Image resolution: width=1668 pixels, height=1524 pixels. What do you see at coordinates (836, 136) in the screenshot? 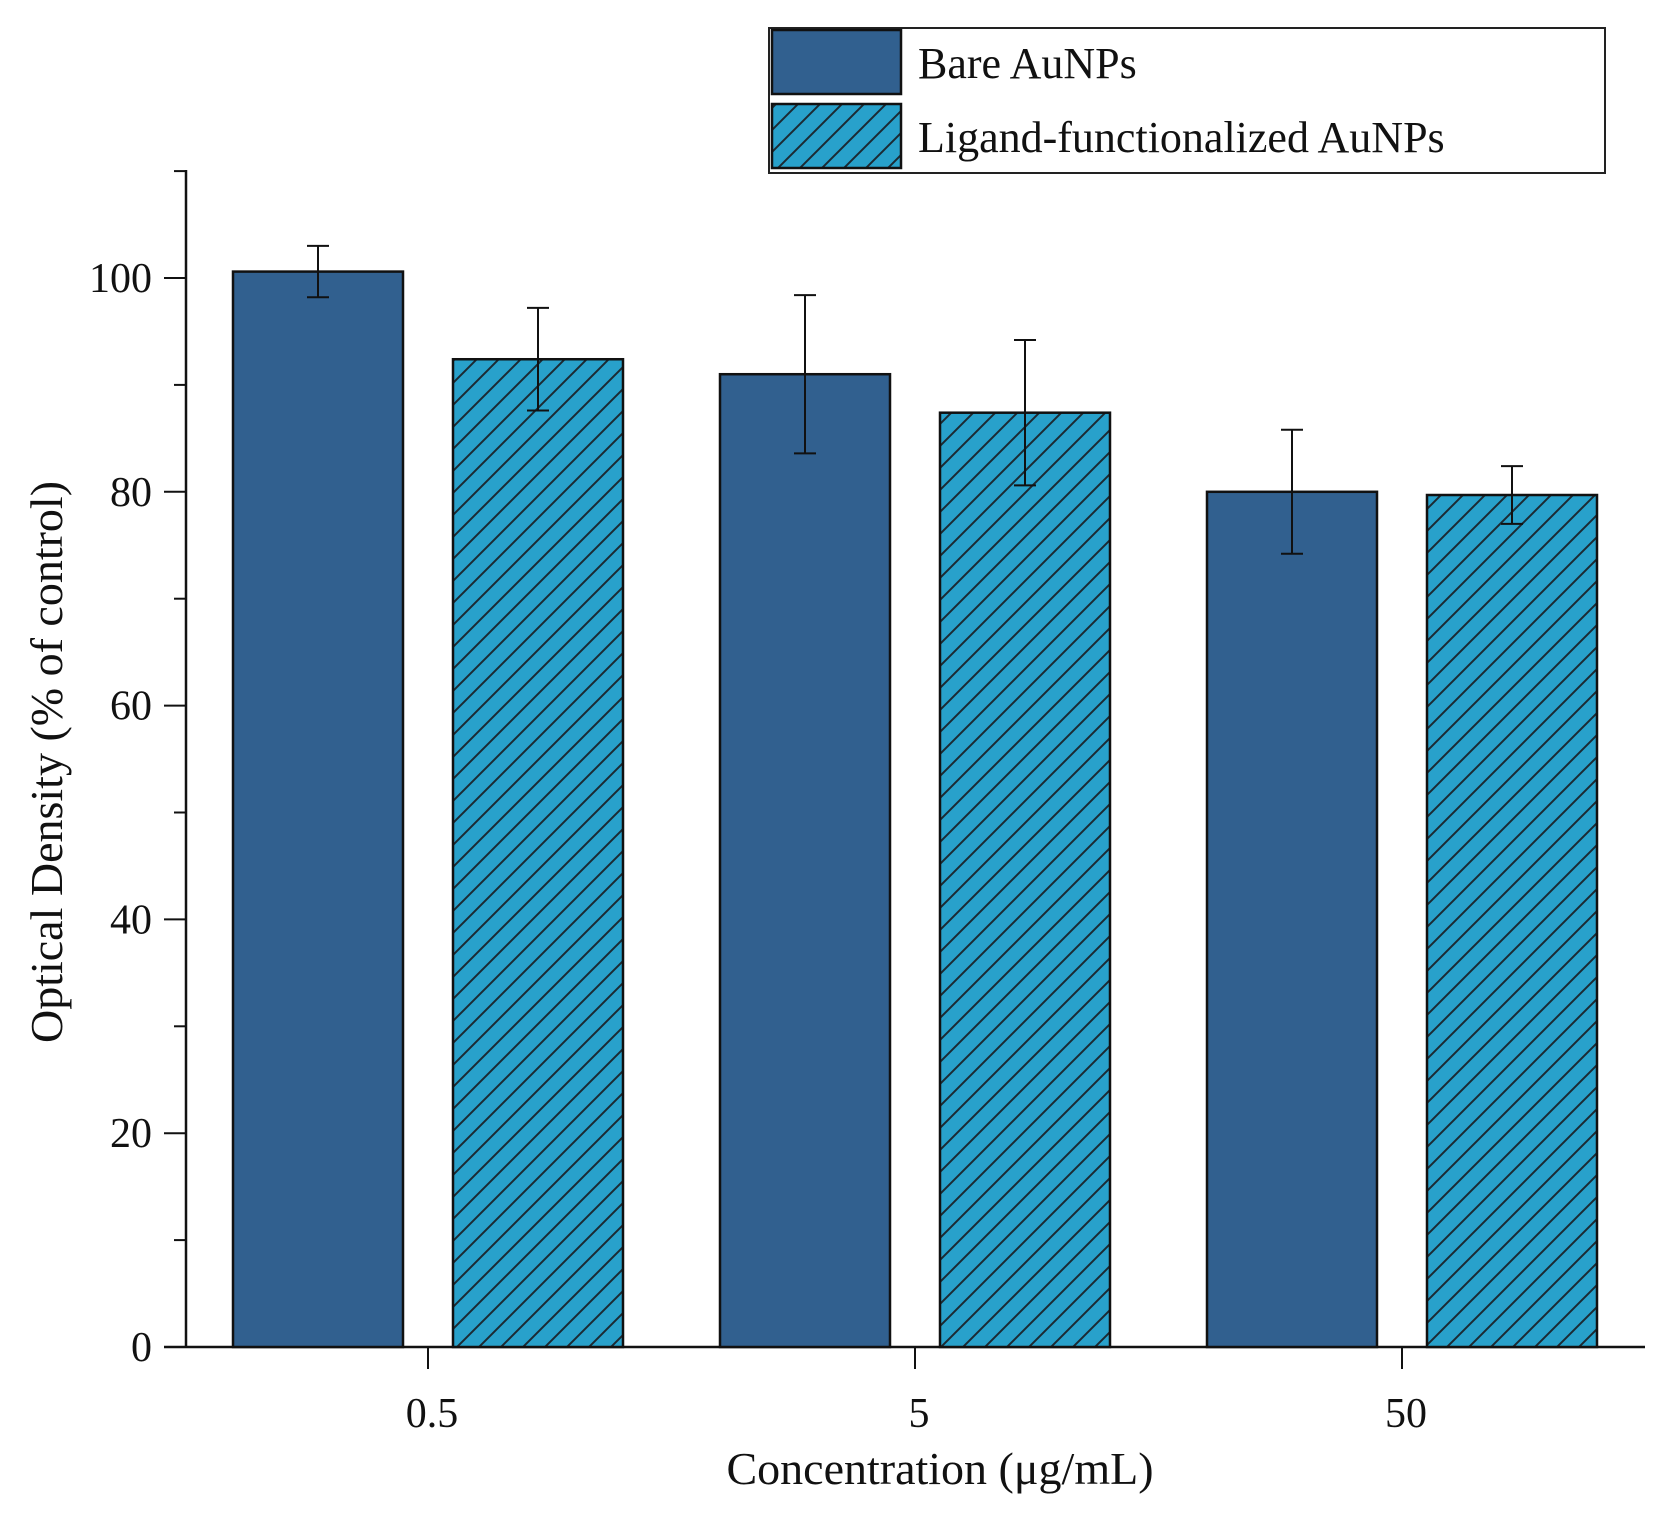
I see `legend-swatch-ligand-functionalized-aunps` at bounding box center [836, 136].